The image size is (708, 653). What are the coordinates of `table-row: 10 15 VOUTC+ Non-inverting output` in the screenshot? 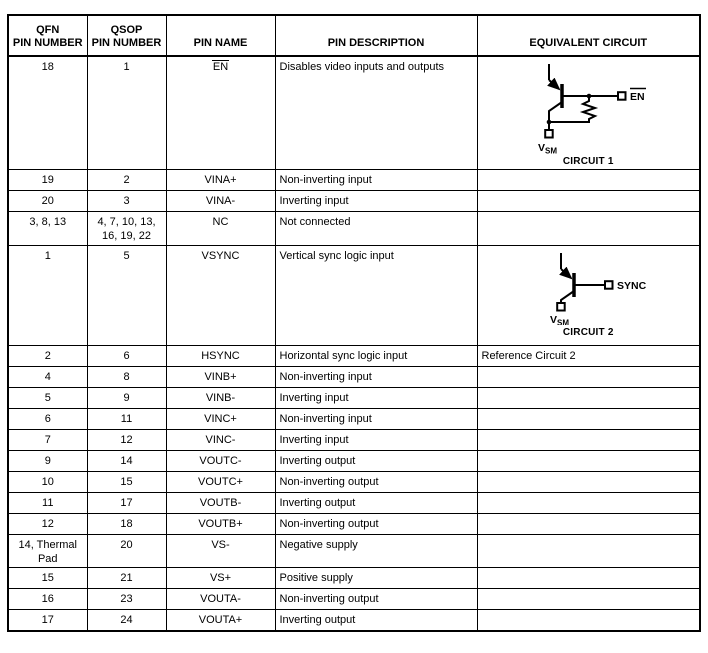 It's located at (354, 481).